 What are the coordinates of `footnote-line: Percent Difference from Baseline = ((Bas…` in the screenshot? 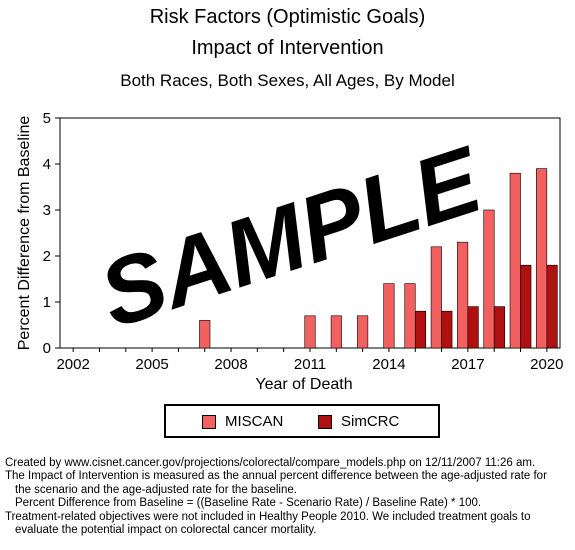 It's located at (248, 503).